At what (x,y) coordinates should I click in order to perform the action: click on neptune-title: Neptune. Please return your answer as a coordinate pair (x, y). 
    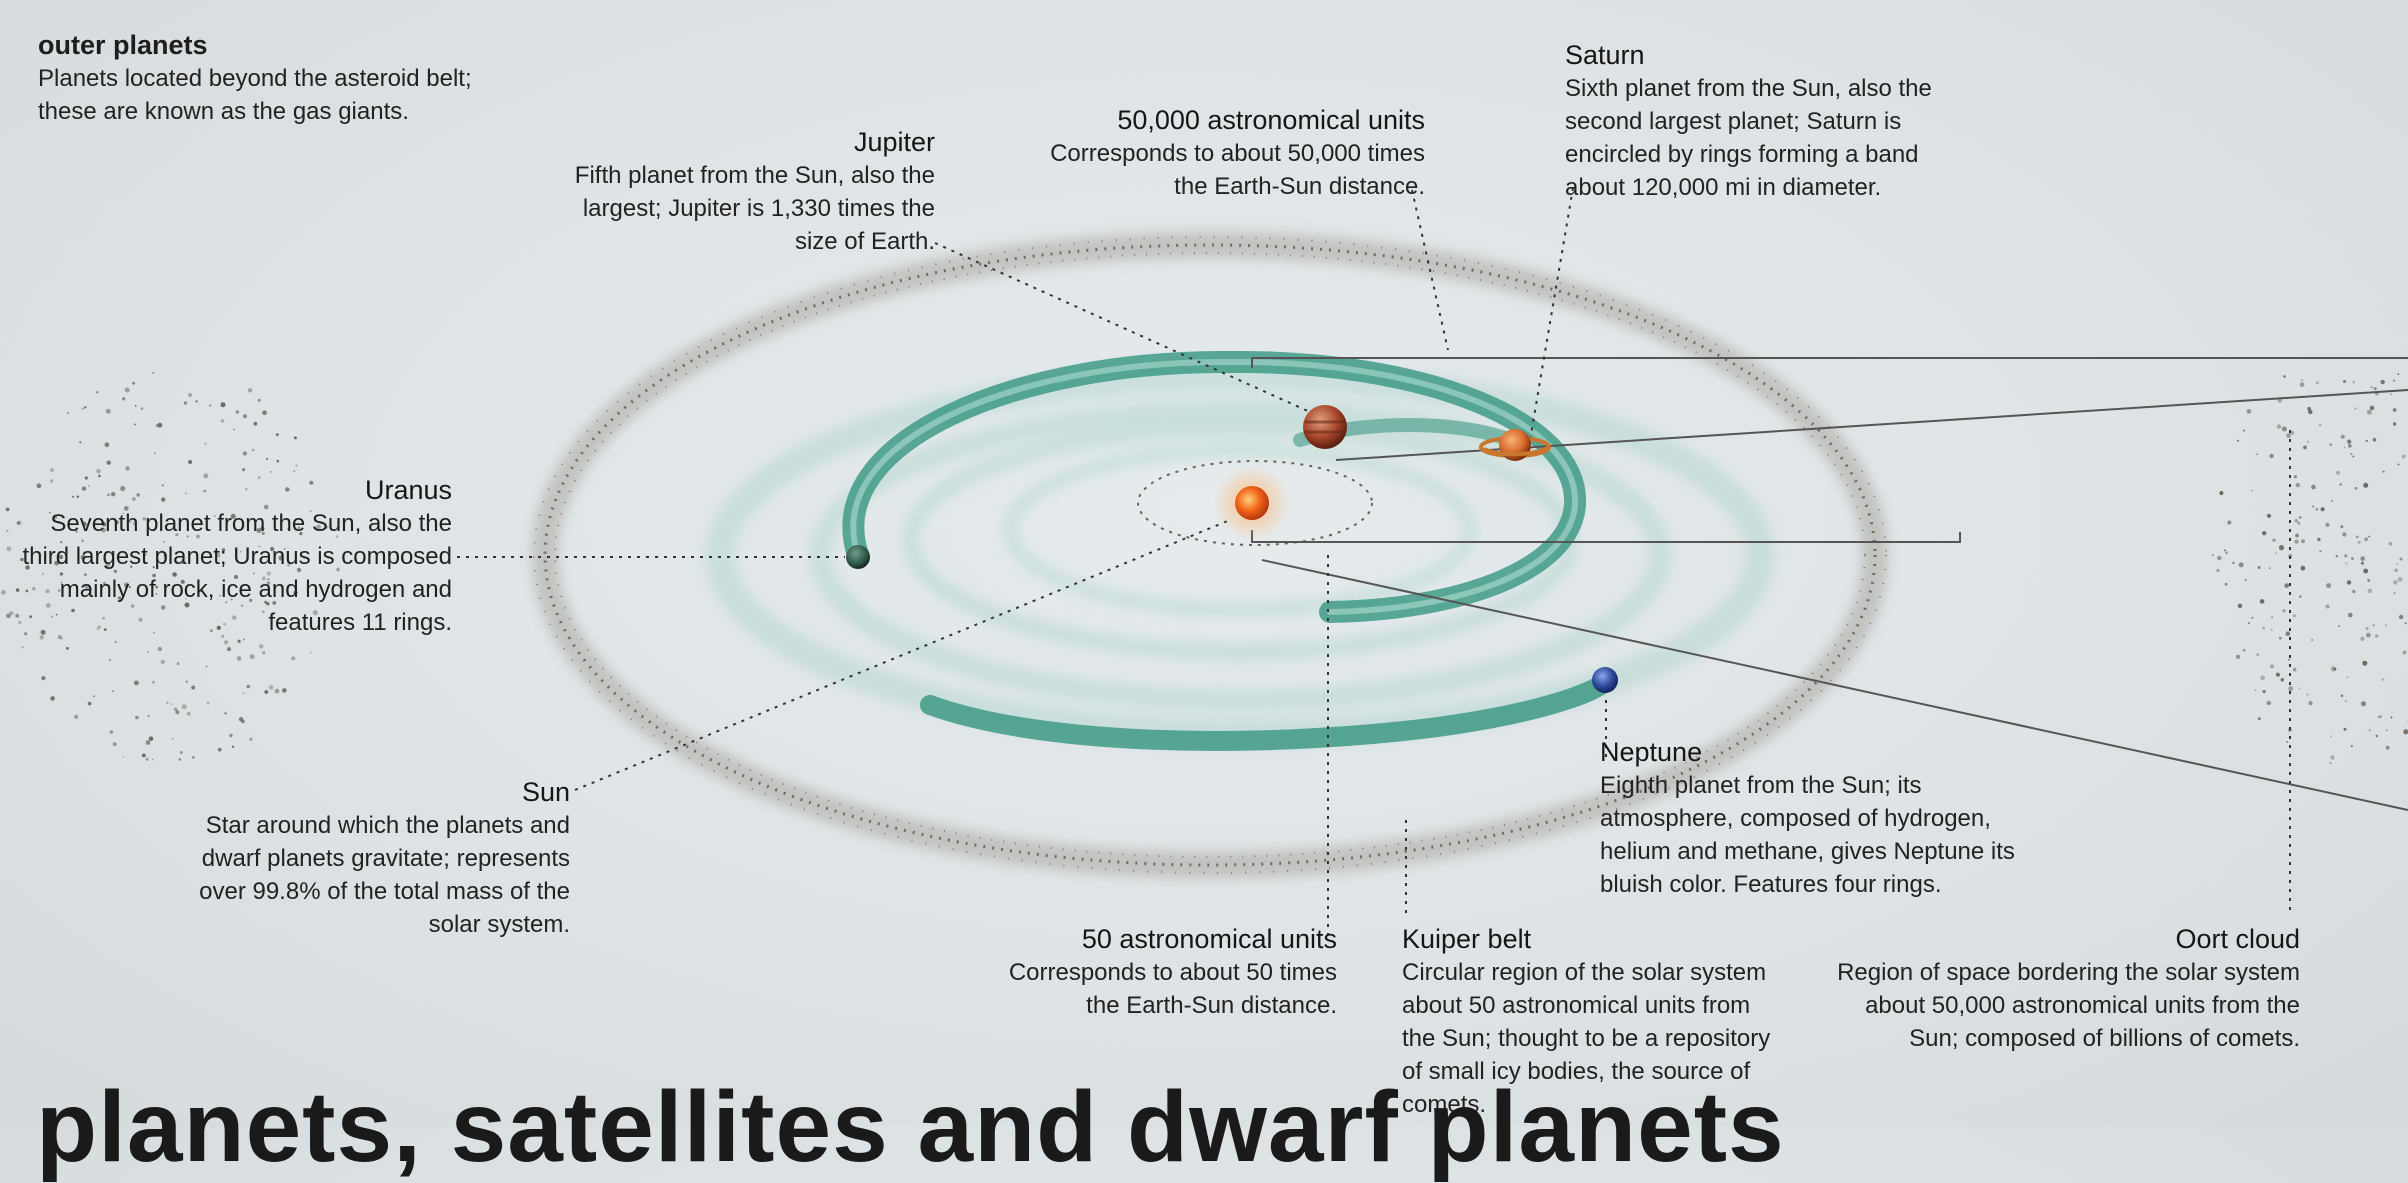
    Looking at the image, I should click on (1820, 752).